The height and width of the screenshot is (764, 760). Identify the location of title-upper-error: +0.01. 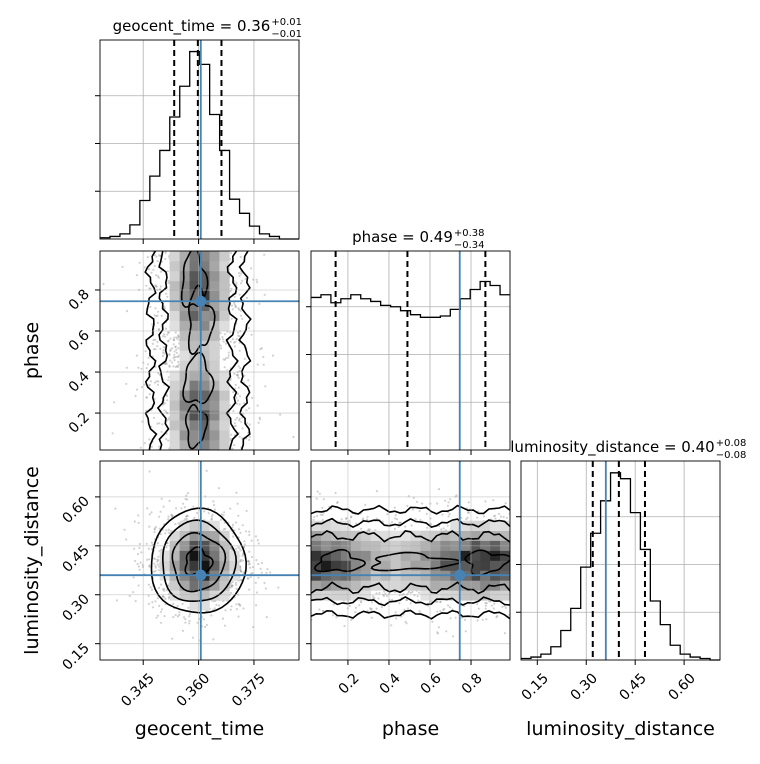
(286, 22).